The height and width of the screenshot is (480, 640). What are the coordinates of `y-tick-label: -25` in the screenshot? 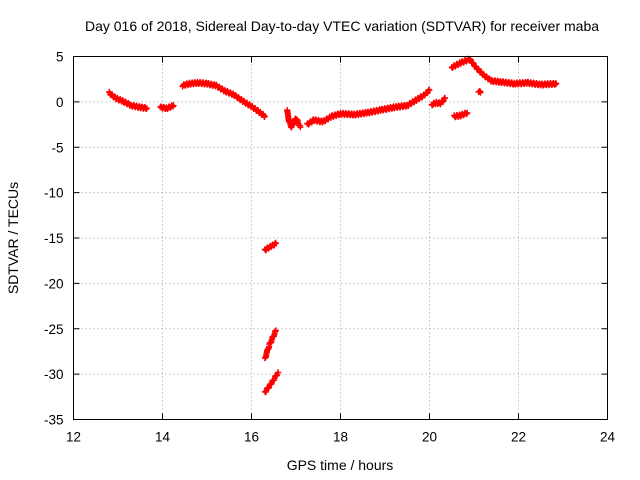 It's located at (54, 329).